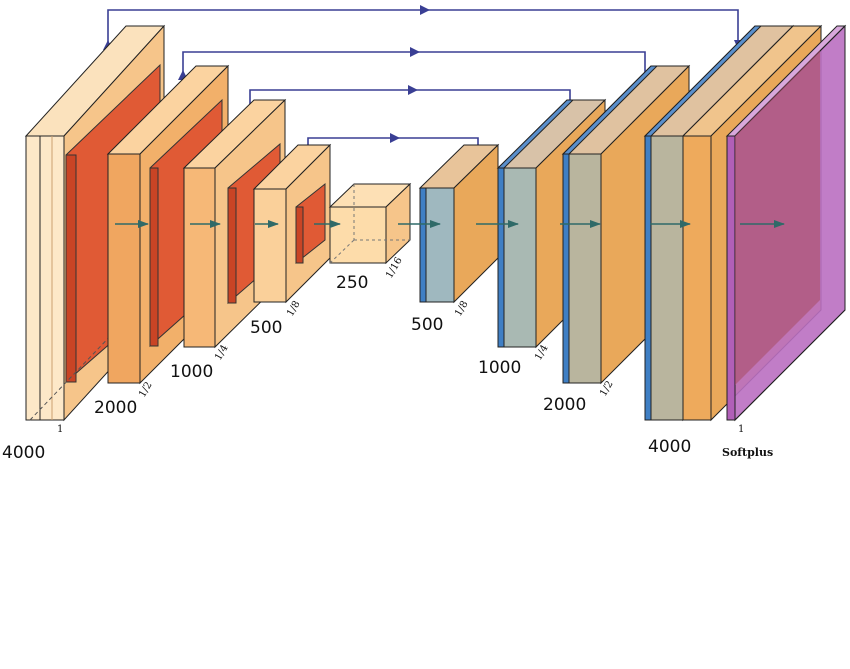 This screenshot has height=669, width=850. What do you see at coordinates (352, 283) in the screenshot?
I see `bottleneck-size-label: 250` at bounding box center [352, 283].